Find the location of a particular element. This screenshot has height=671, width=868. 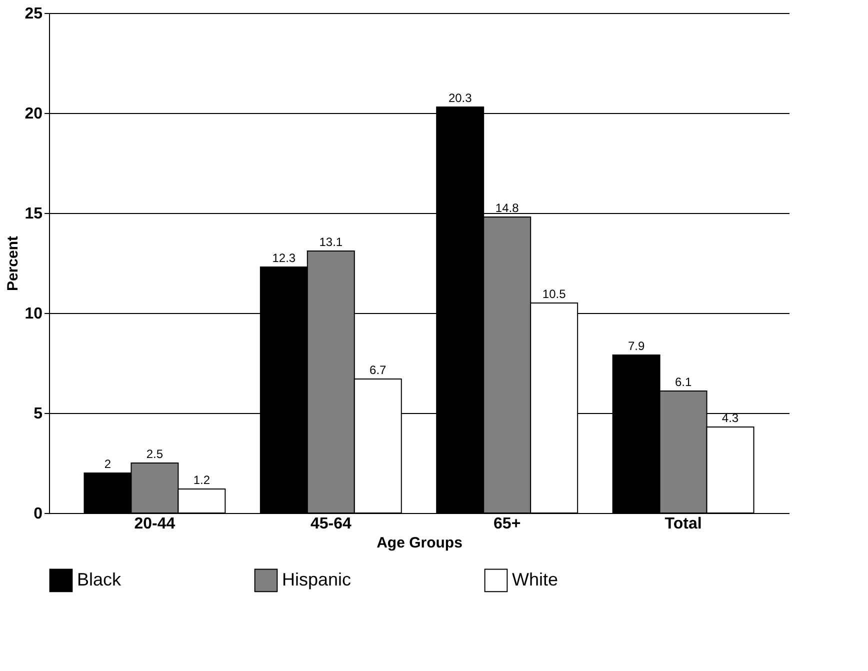

x-tick-label: 45-64 is located at coordinates (331, 524).